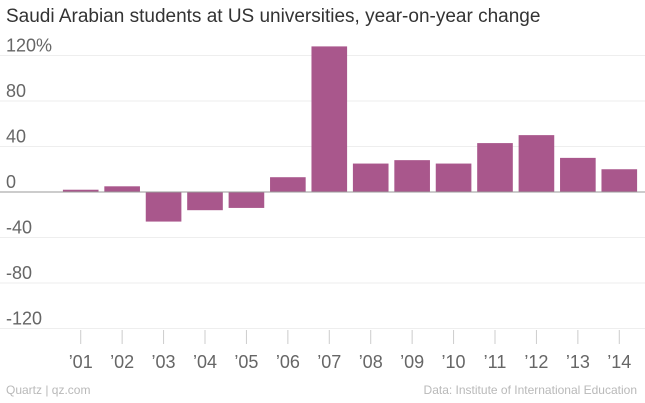  Describe the element at coordinates (29, 182) in the screenshot. I see `y-axis-ticks: 120% 80 40 0 -40 -80 -120` at that location.